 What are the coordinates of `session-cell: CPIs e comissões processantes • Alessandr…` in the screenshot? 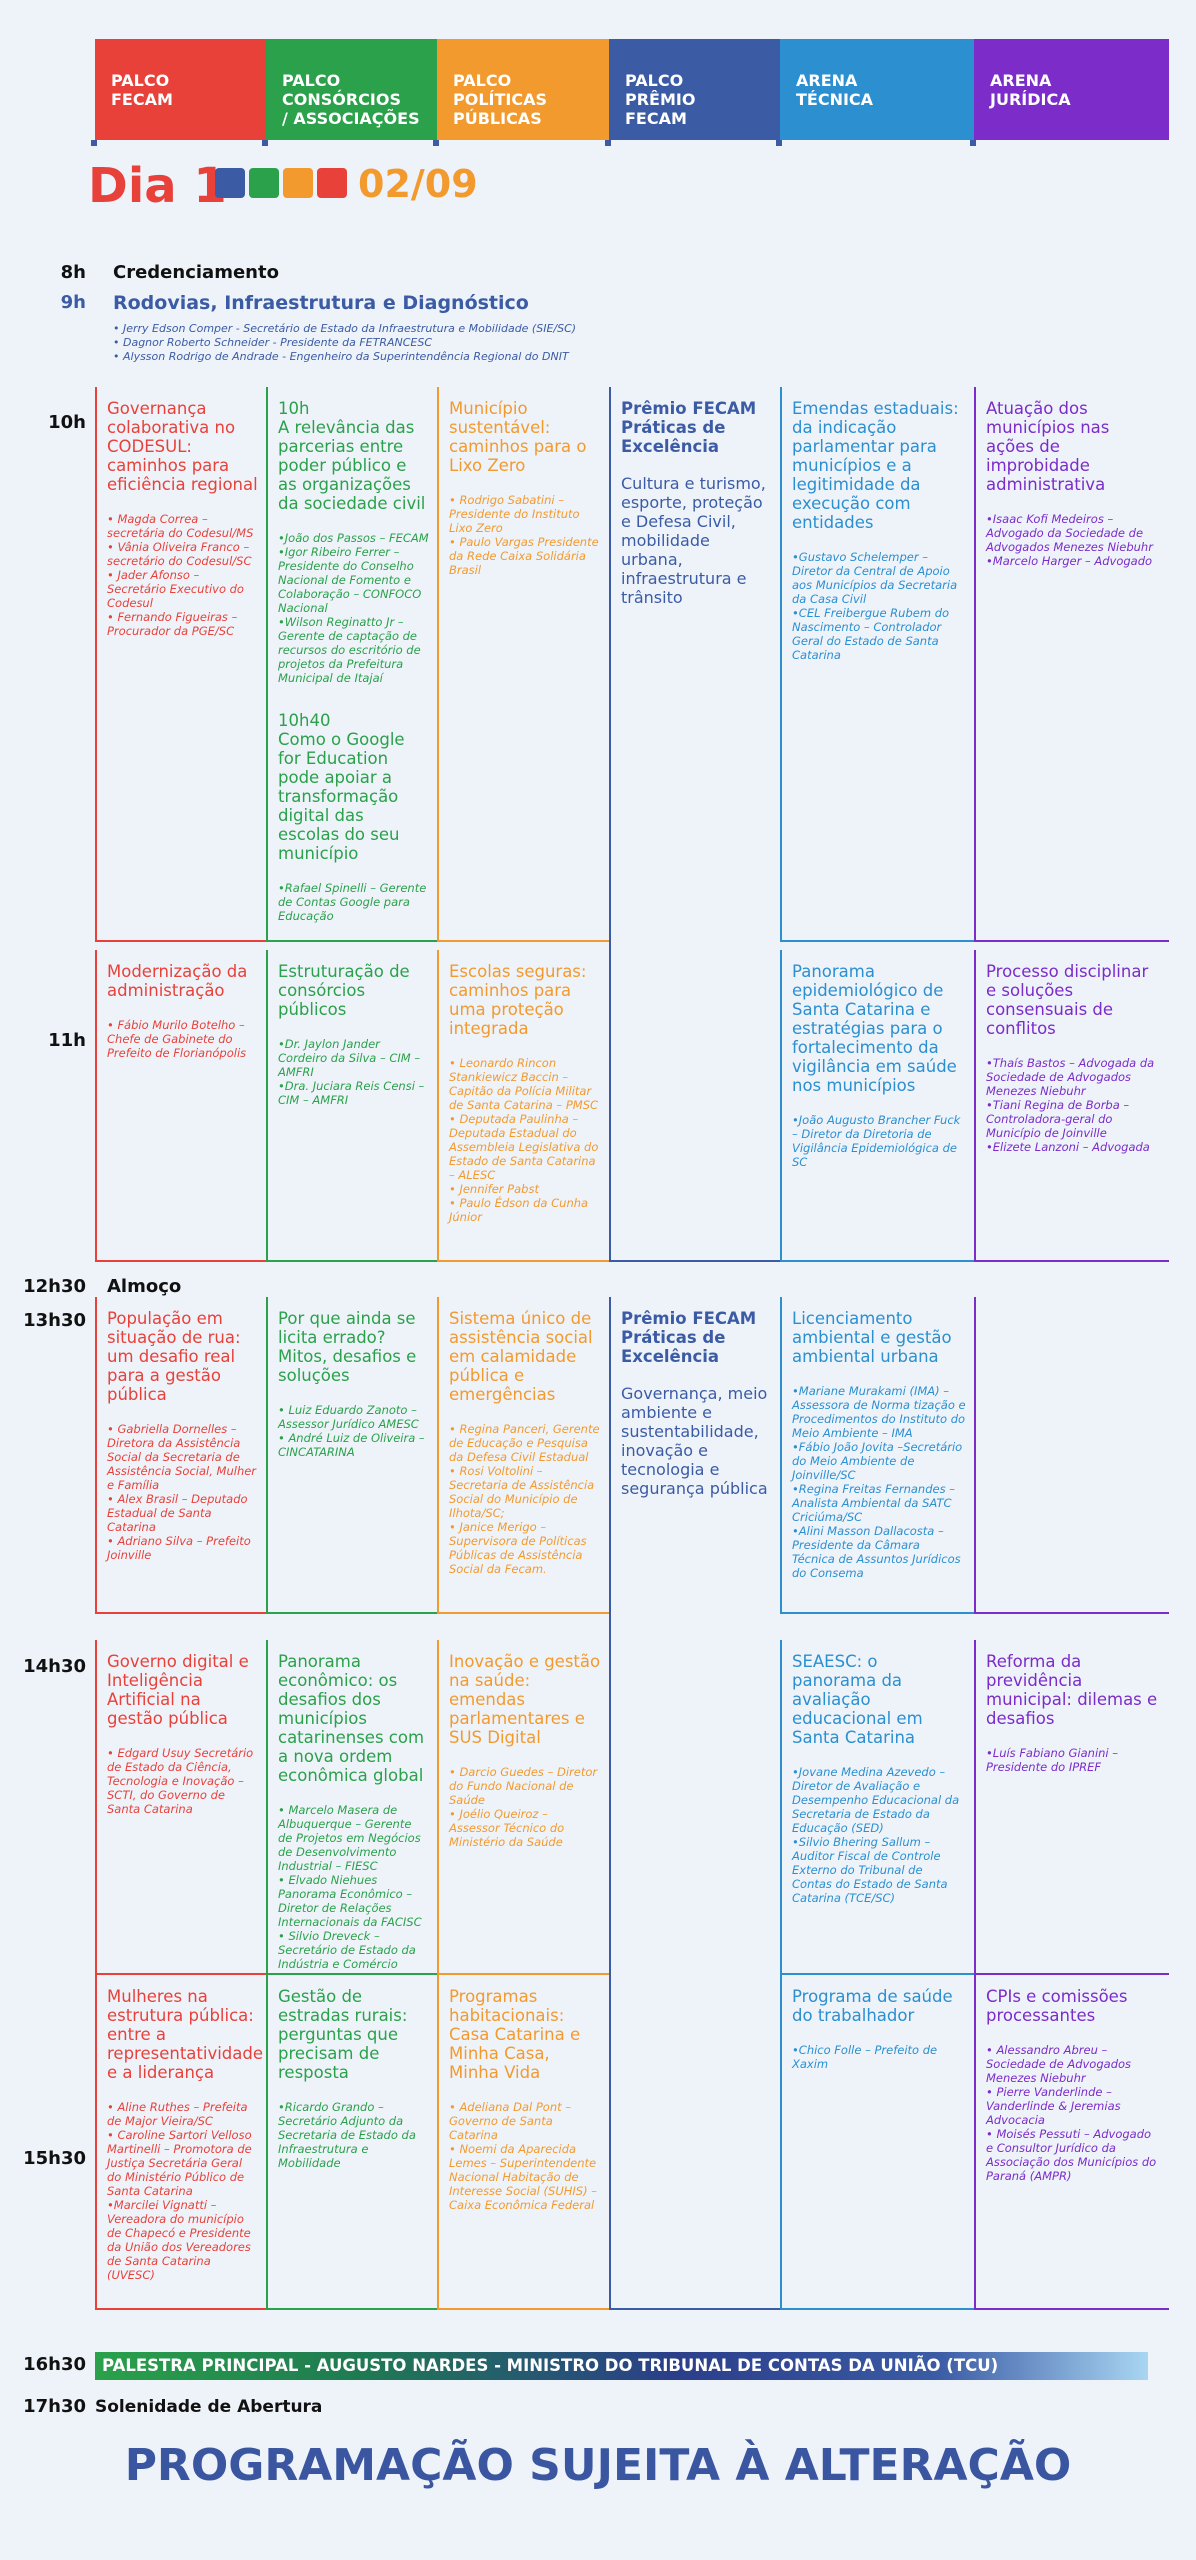 It's located at (1071, 2142).